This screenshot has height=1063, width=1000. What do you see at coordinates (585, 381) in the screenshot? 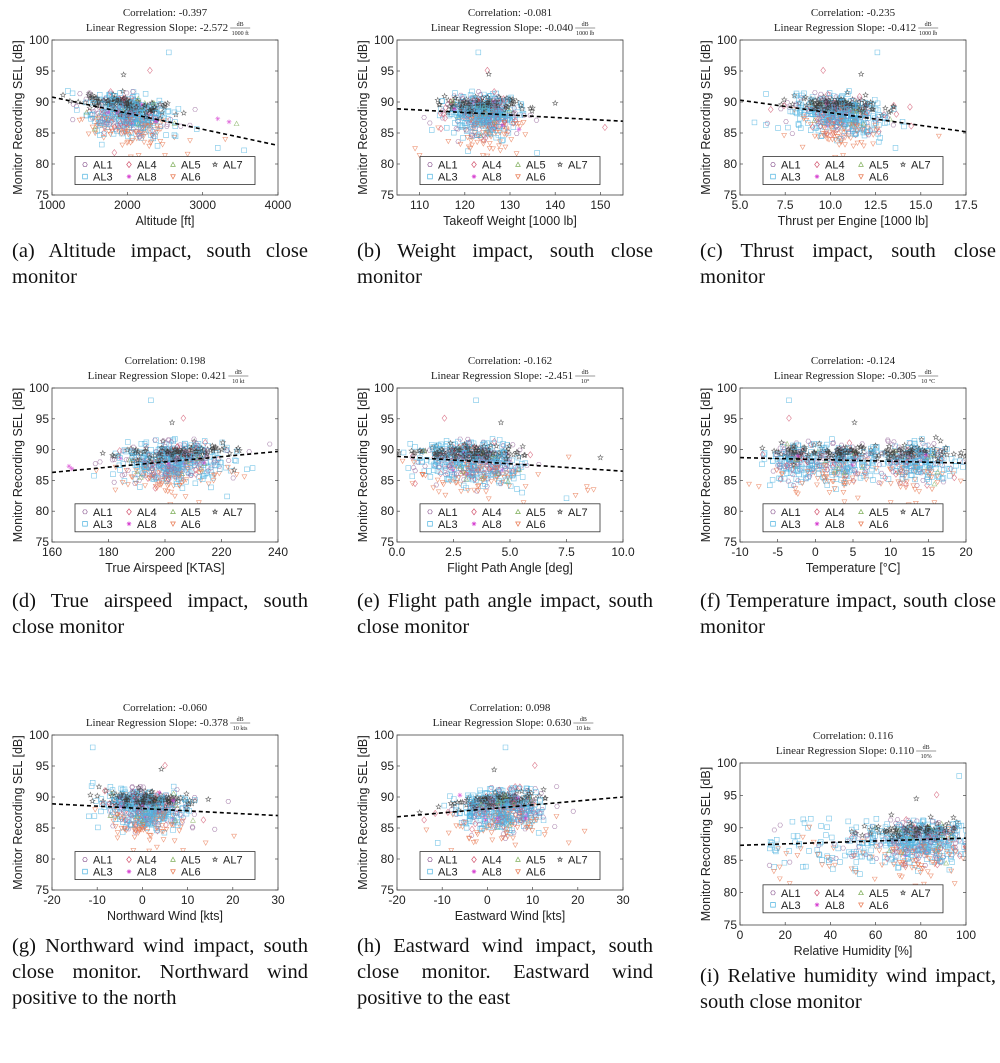
I see `slope-unit-denominator: 10°` at bounding box center [585, 381].